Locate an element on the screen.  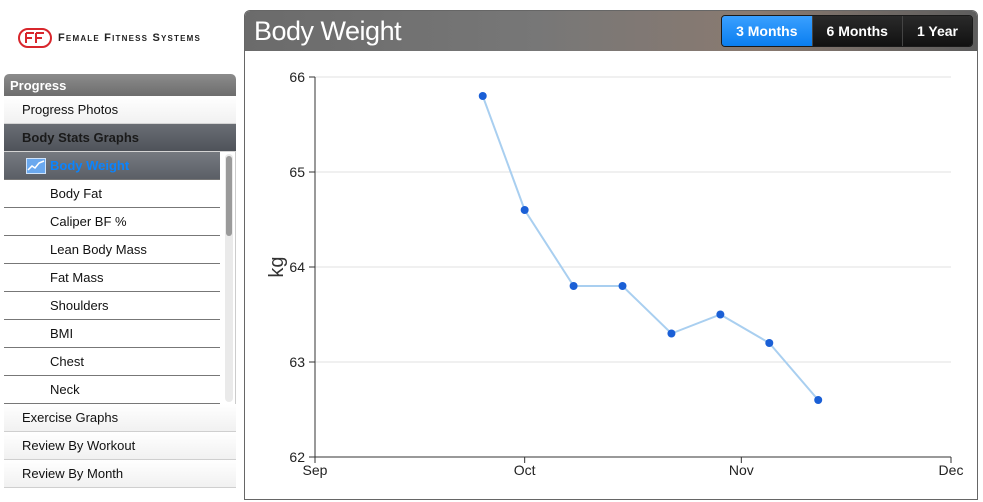
brand-name: Female Fitness Systems is located at coordinates (130, 38).